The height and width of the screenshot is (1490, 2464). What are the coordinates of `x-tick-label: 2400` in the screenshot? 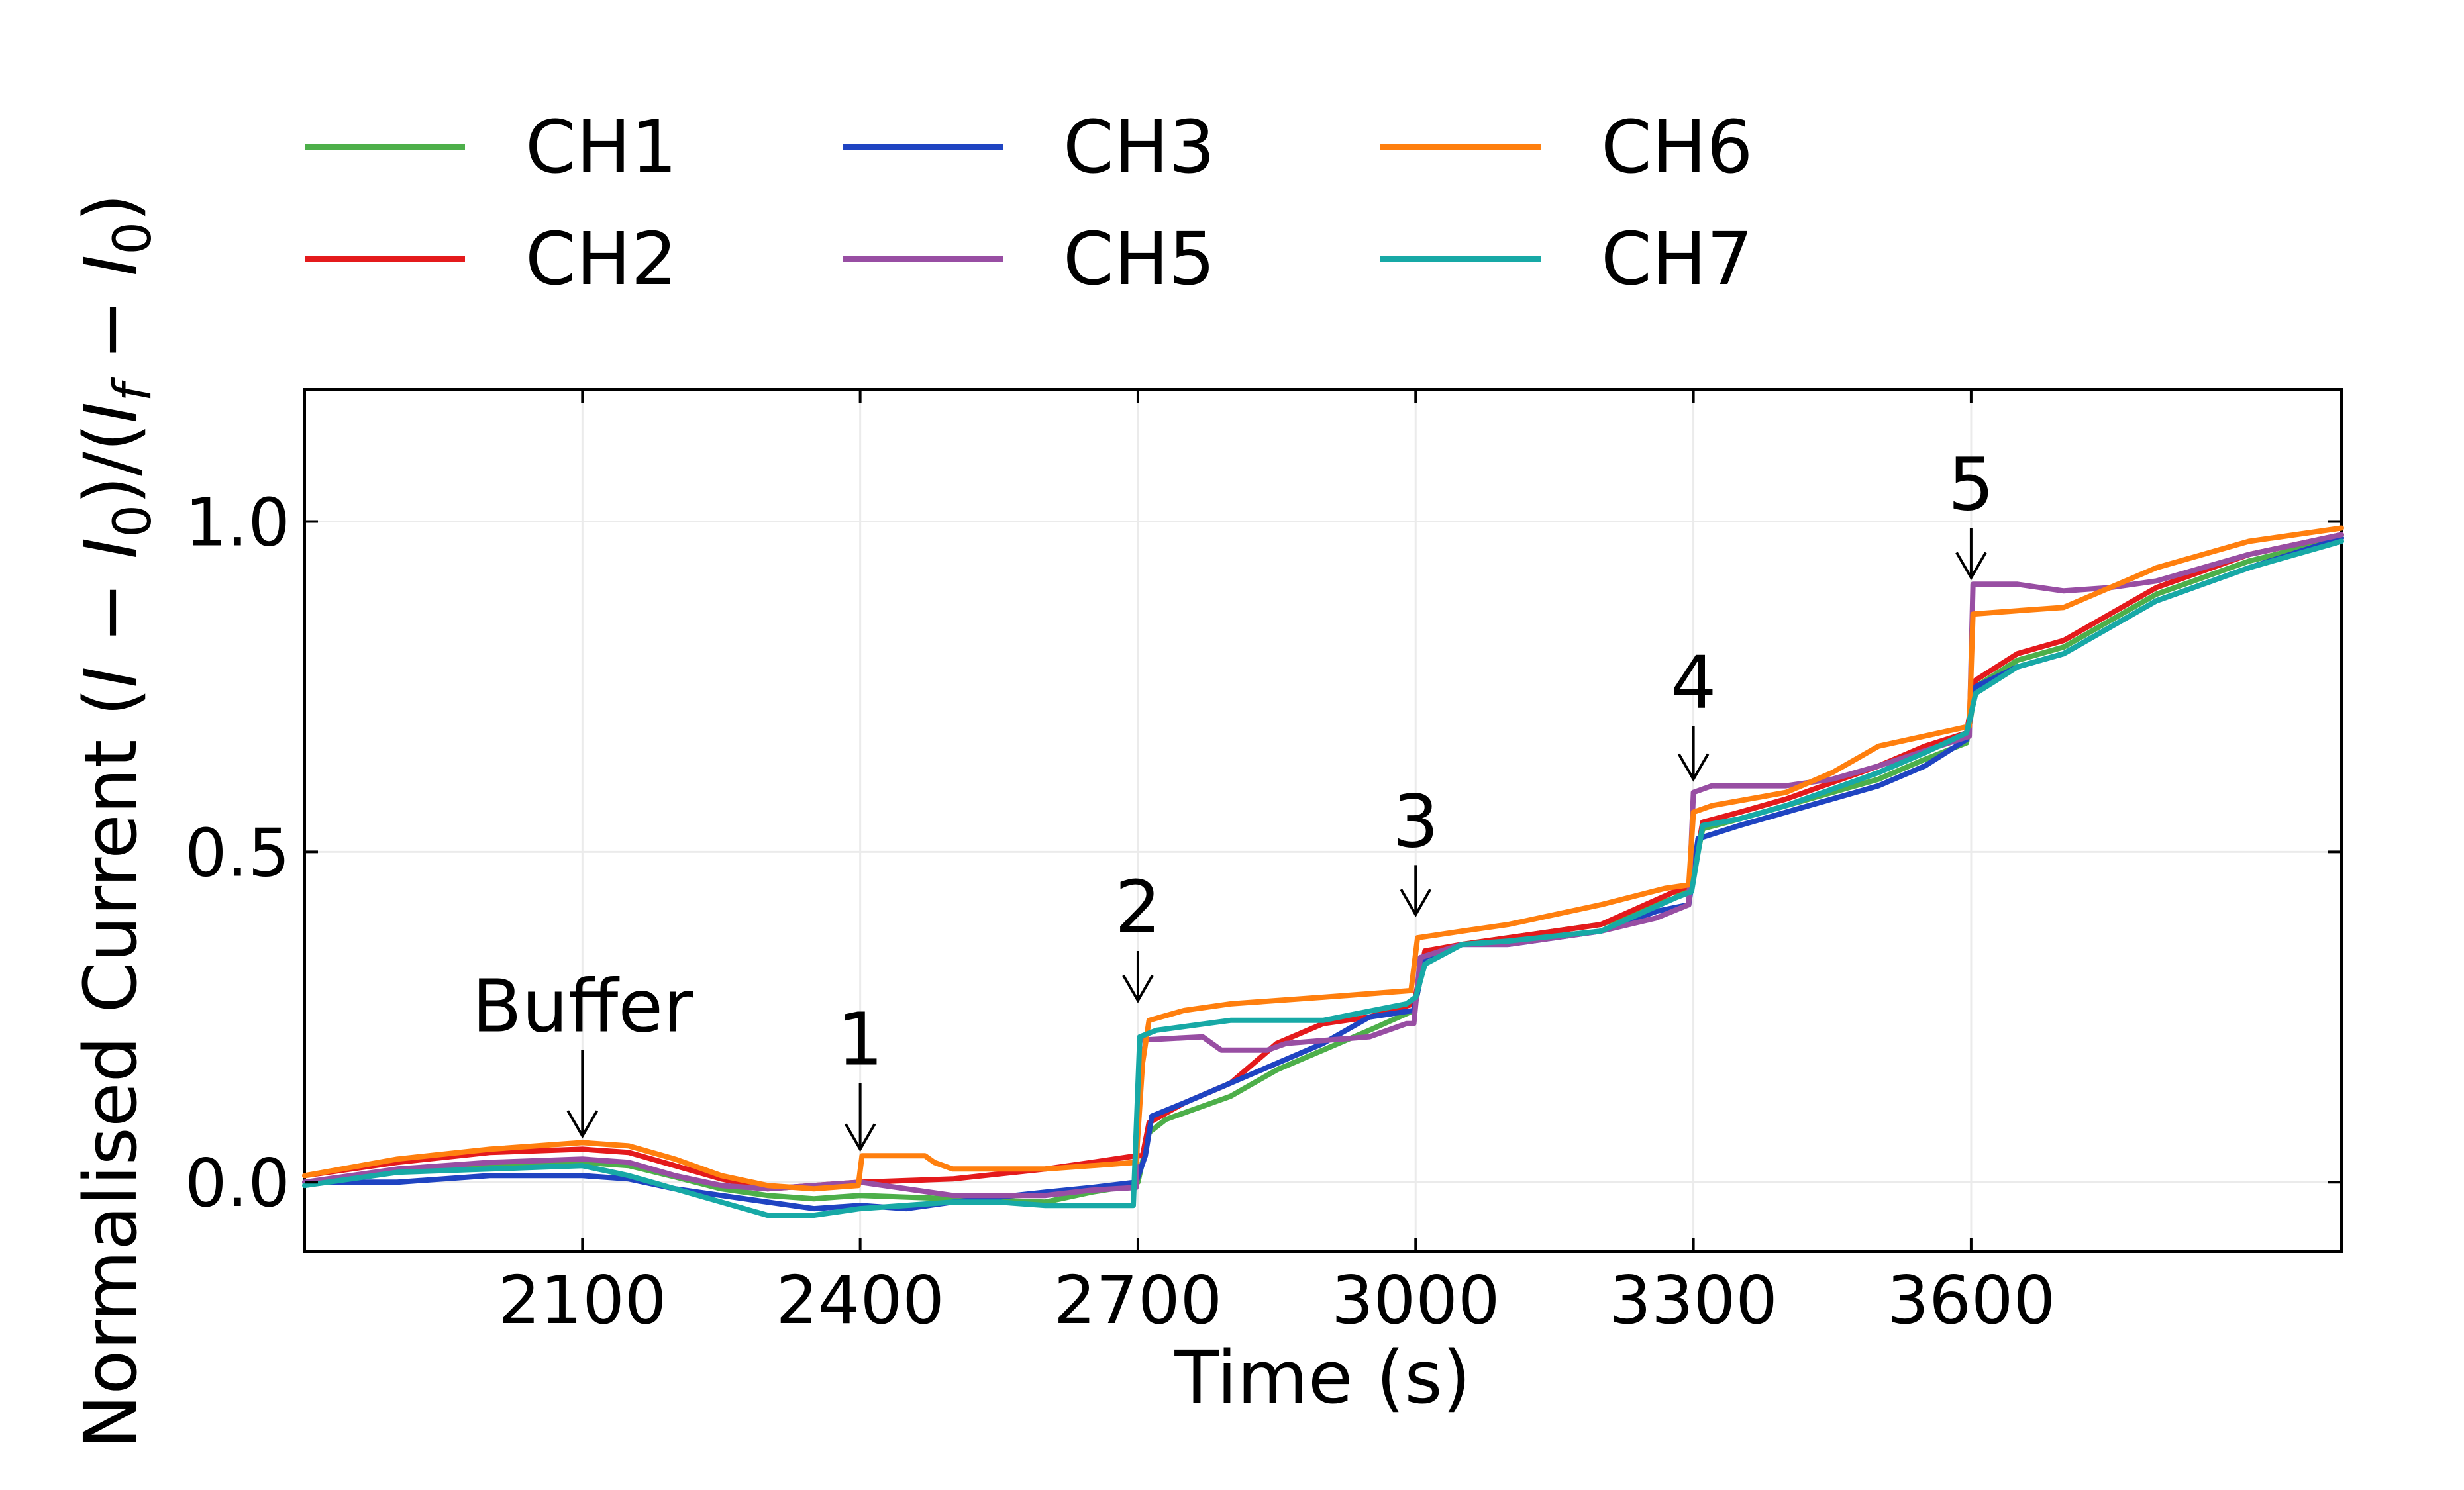 It's located at (860, 1300).